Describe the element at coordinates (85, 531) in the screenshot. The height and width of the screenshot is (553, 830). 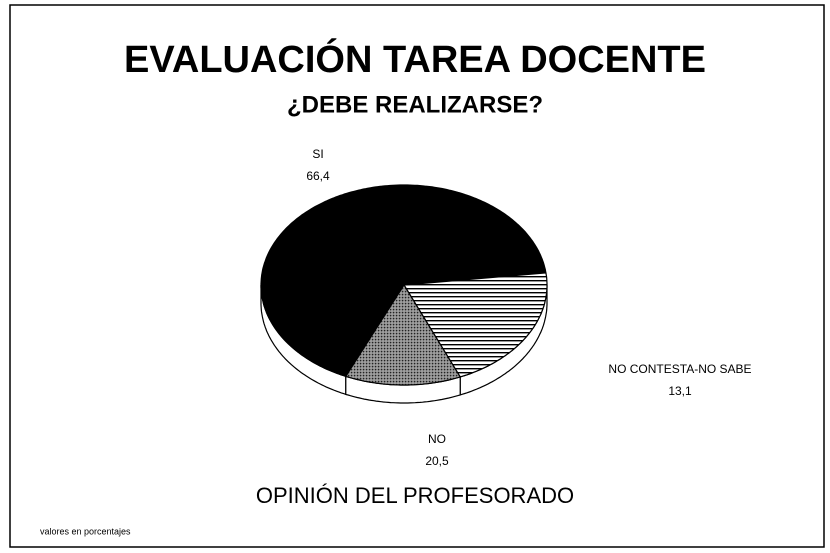
I see `note: valores en porcentajes` at that location.